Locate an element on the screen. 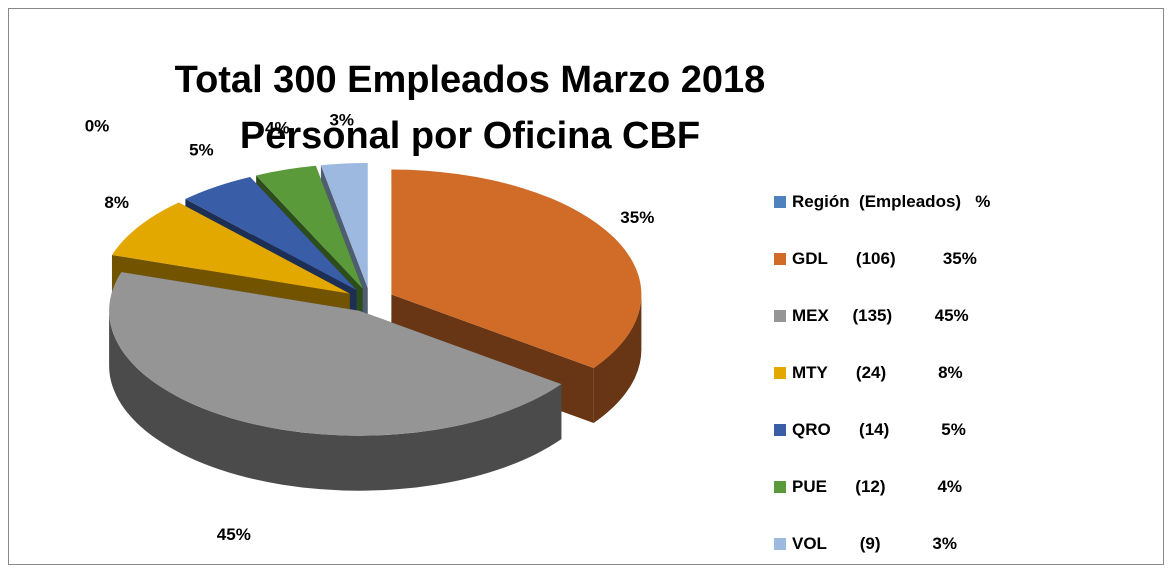 This screenshot has height=569, width=1176. legend-item: GDL (106) 35% is located at coordinates (875, 259).